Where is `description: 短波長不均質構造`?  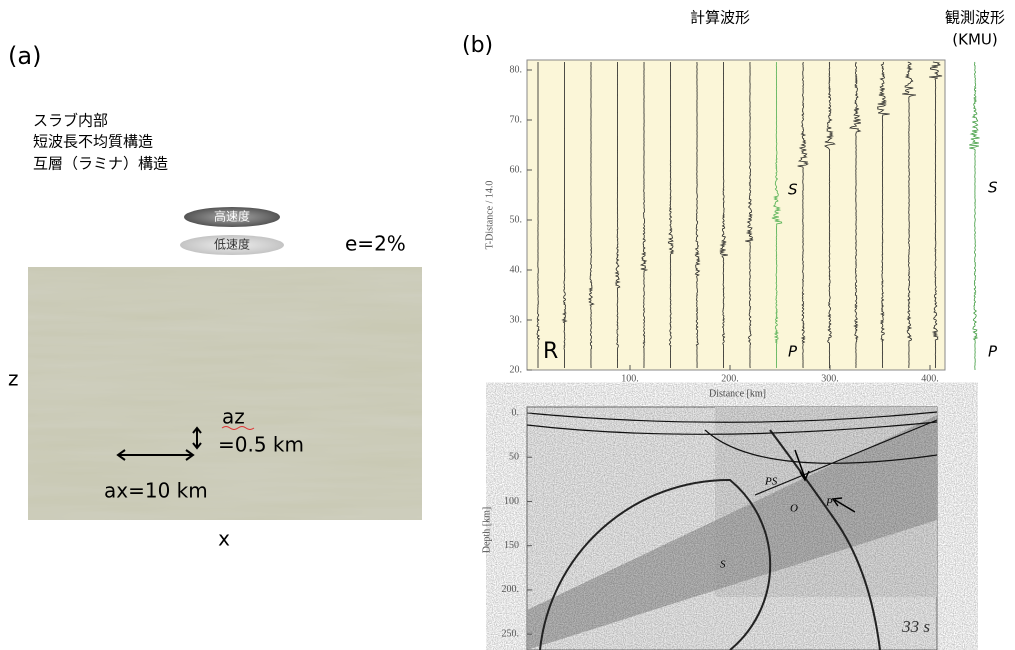 description: 短波長不均質構造 is located at coordinates (93, 142).